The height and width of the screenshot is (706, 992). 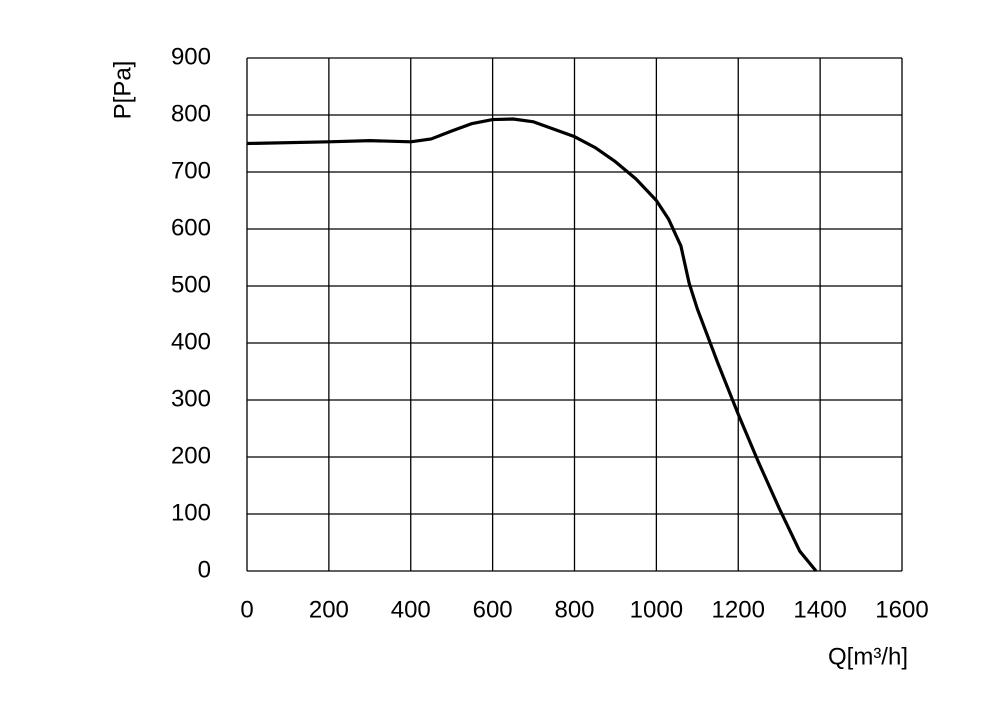 I want to click on x-tick-label: 0, so click(x=246, y=609).